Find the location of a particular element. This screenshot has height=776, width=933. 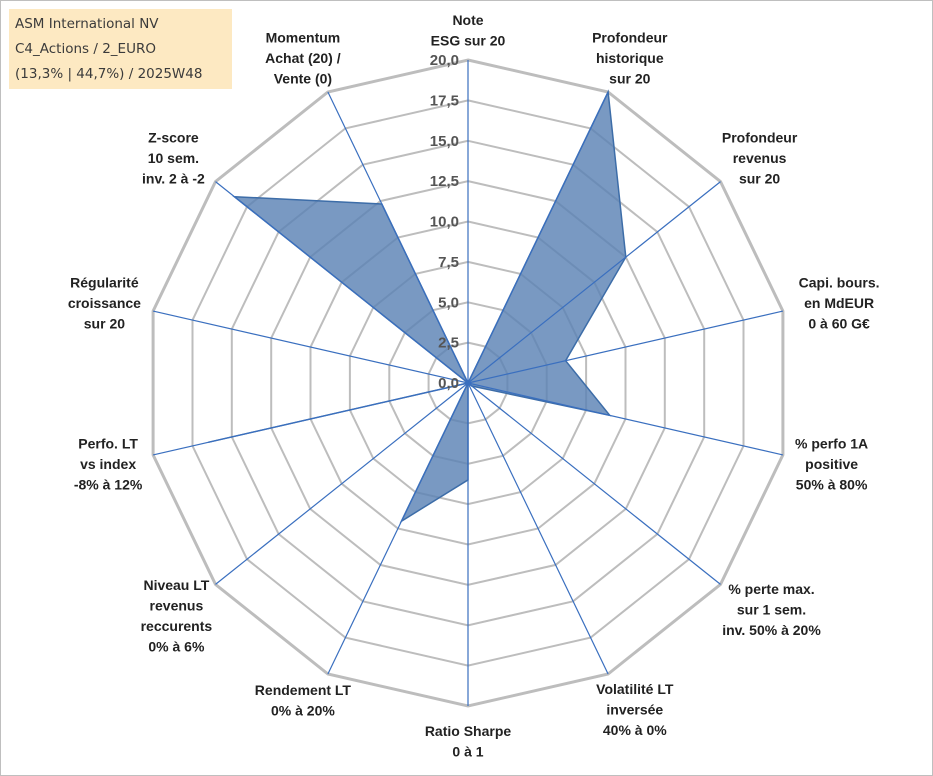

title-line-3: (13,3% | 44,7%) / 2025W48 is located at coordinates (109, 74).